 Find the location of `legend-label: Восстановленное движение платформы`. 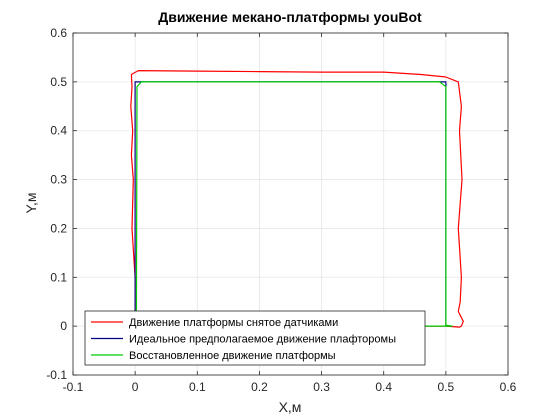

legend-label: Восстановленное движение платформы is located at coordinates (232, 356).